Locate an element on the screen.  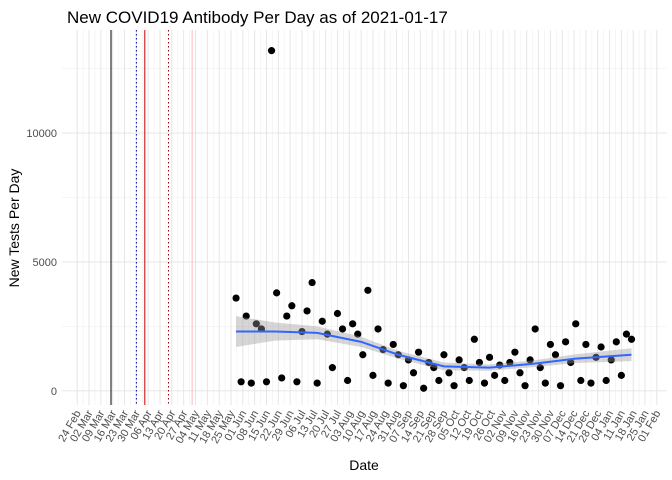
y-tick-label: 5000 is located at coordinates (45, 263).